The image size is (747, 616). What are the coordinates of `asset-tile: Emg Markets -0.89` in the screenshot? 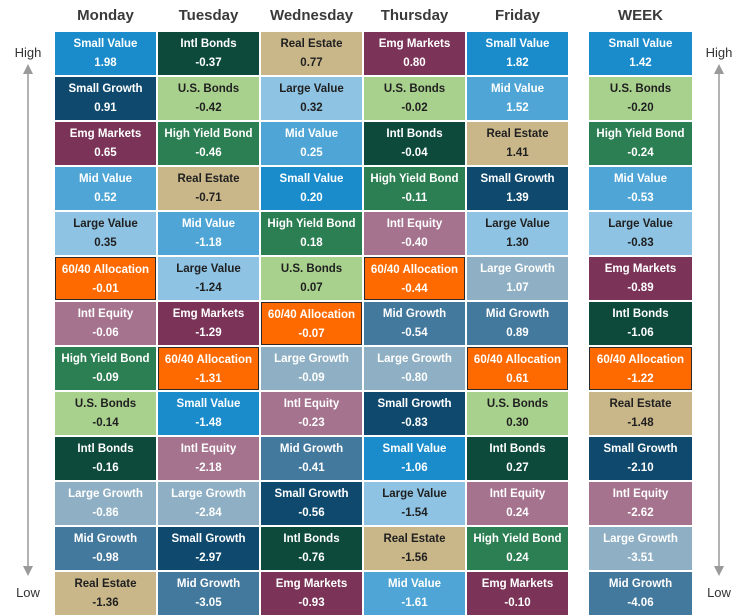 It's located at (640, 278).